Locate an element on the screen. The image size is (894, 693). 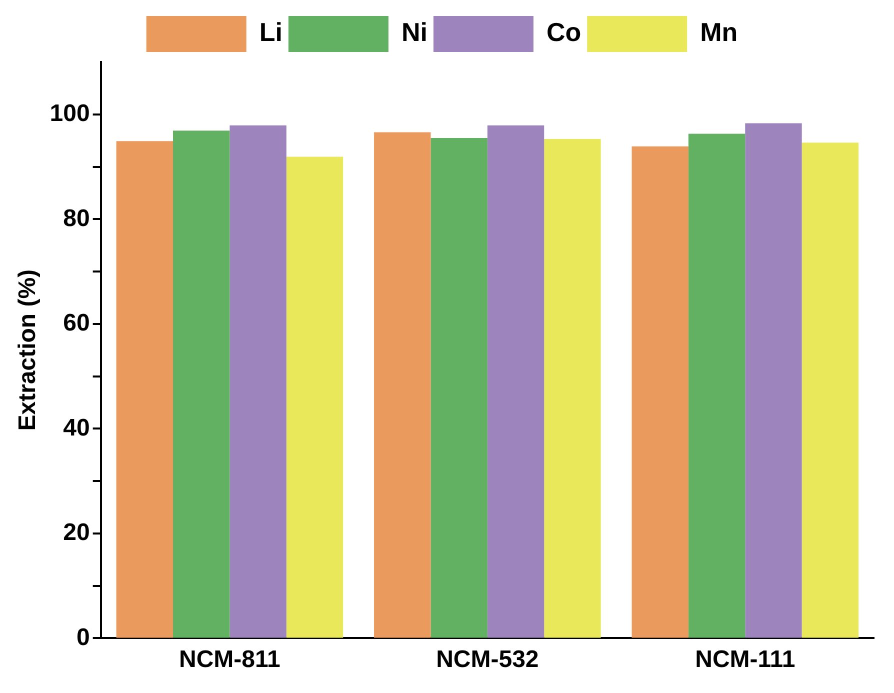
legend-label: Mn is located at coordinates (719, 32).